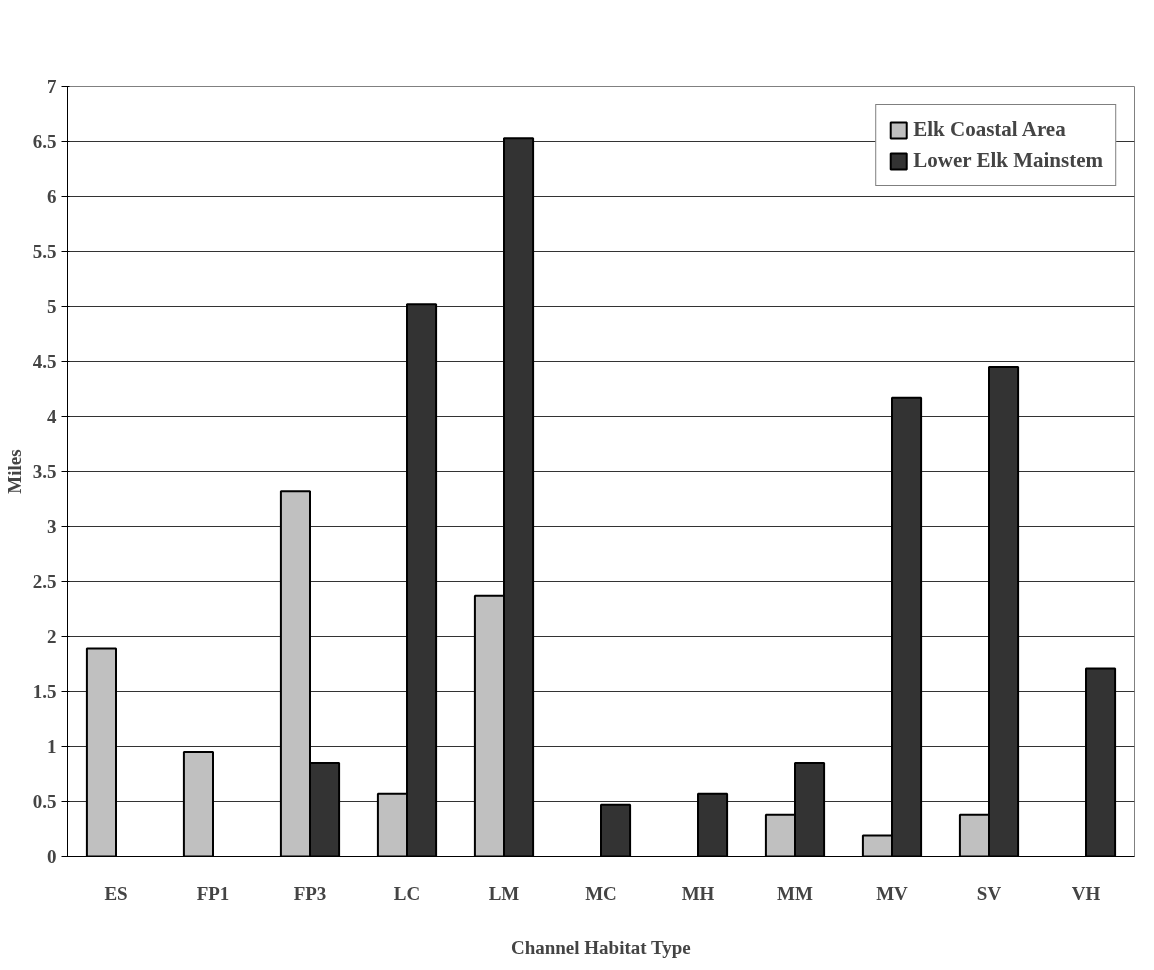 This screenshot has height=970, width=1154. Describe the element at coordinates (116, 893) in the screenshot. I see `x-tick-label: ES` at that location.